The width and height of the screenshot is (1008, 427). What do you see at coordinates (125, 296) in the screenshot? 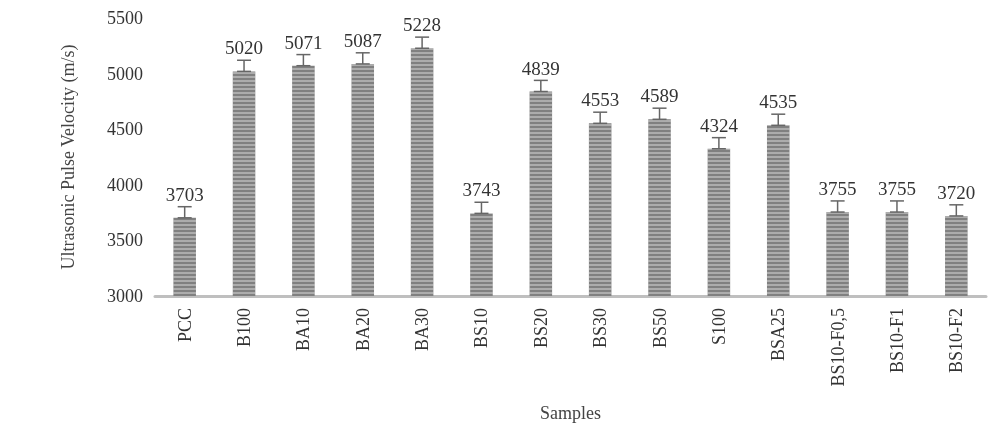
I see `y-tick-label: 3000` at bounding box center [125, 296].